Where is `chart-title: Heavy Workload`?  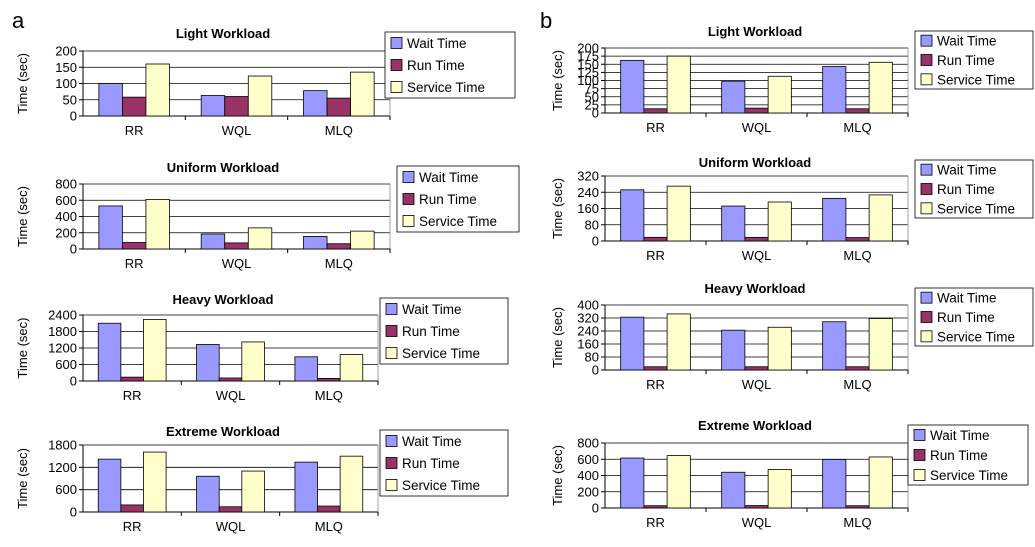 chart-title: Heavy Workload is located at coordinates (223, 299).